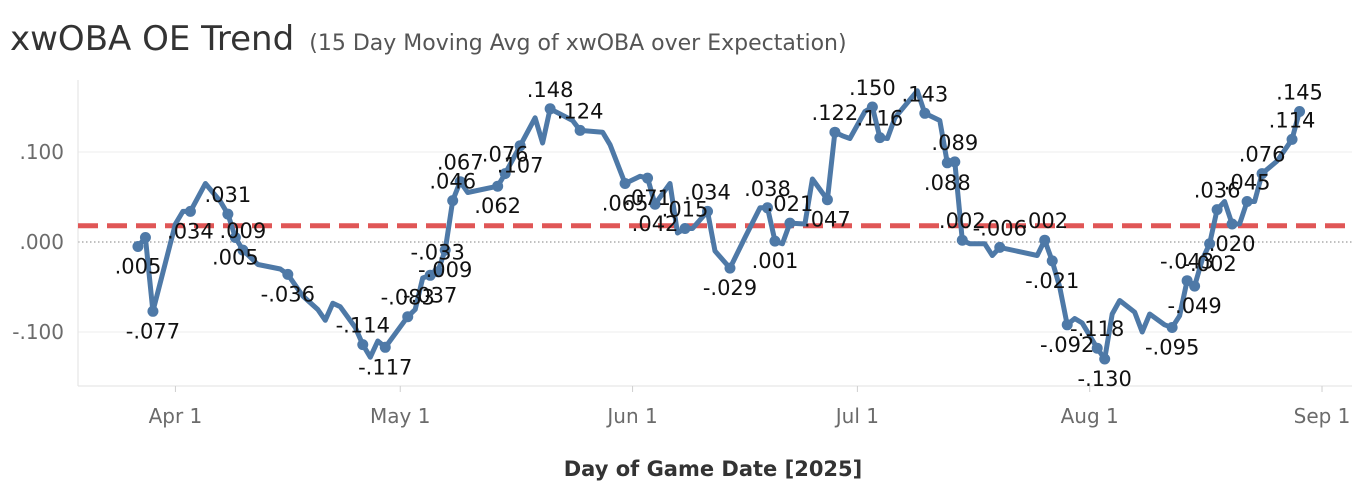 The image size is (1372, 496). I want to click on data-label: -.092, so click(1067, 345).